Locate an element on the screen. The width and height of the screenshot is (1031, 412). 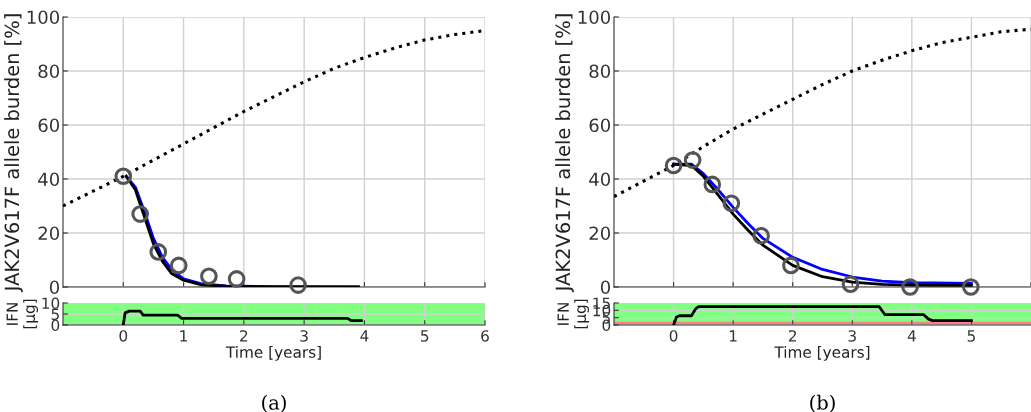
text: (a) is located at coordinates (274, 403).